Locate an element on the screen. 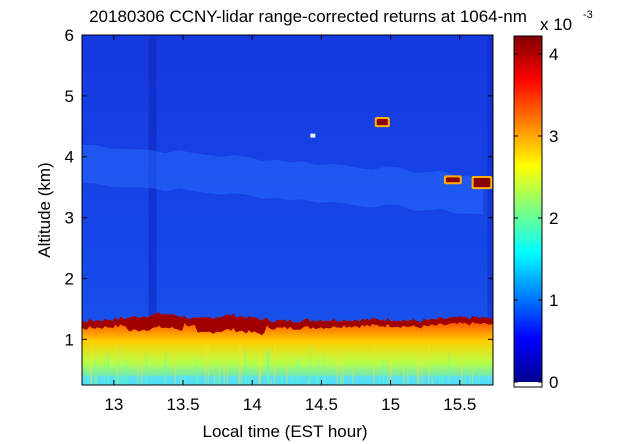 The image size is (620, 444). near-ground-region is located at coordinates (287, 380).